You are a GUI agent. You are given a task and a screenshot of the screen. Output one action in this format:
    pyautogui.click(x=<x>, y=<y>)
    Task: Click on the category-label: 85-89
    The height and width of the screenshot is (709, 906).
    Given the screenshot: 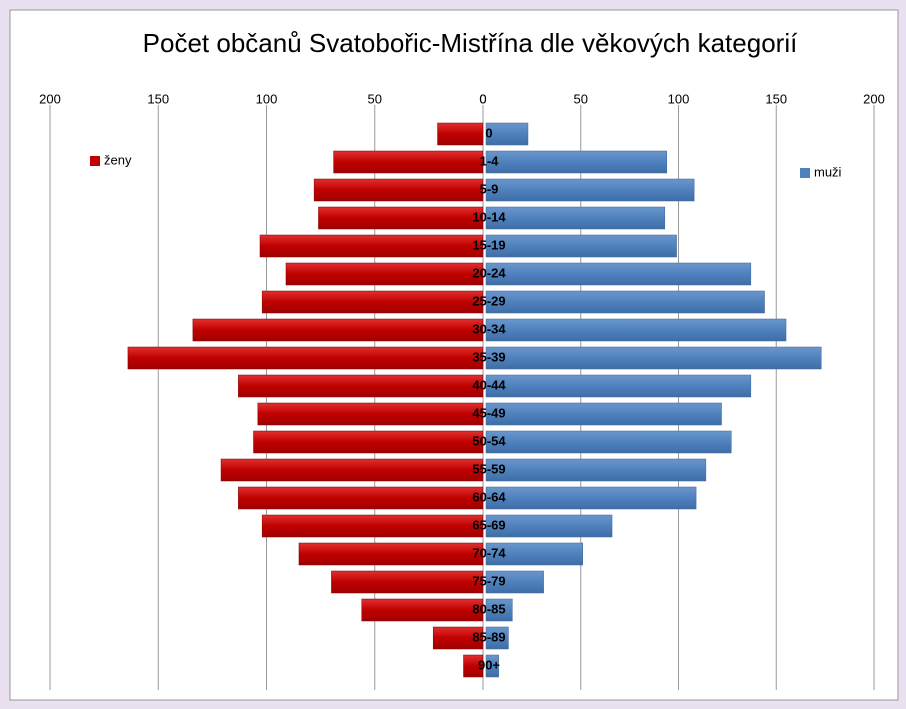 What is the action you would take?
    pyautogui.click(x=488, y=636)
    